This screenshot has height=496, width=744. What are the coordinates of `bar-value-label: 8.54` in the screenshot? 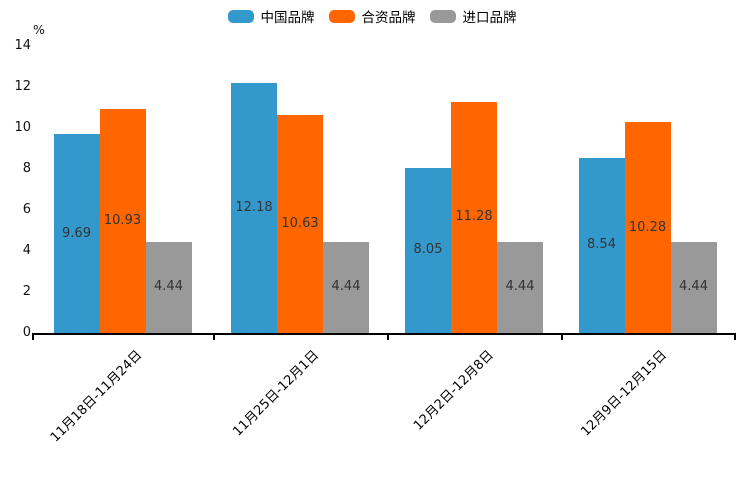 It's located at (601, 245).